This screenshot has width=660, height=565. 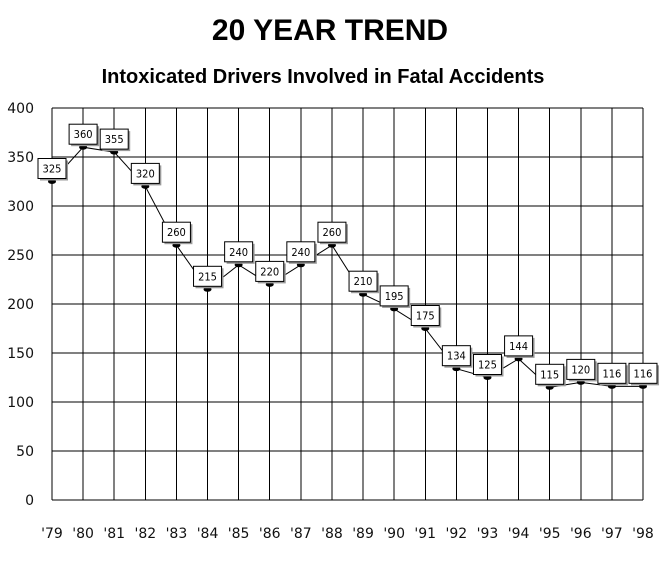 I want to click on y-tick-label: 150, so click(x=20, y=354).